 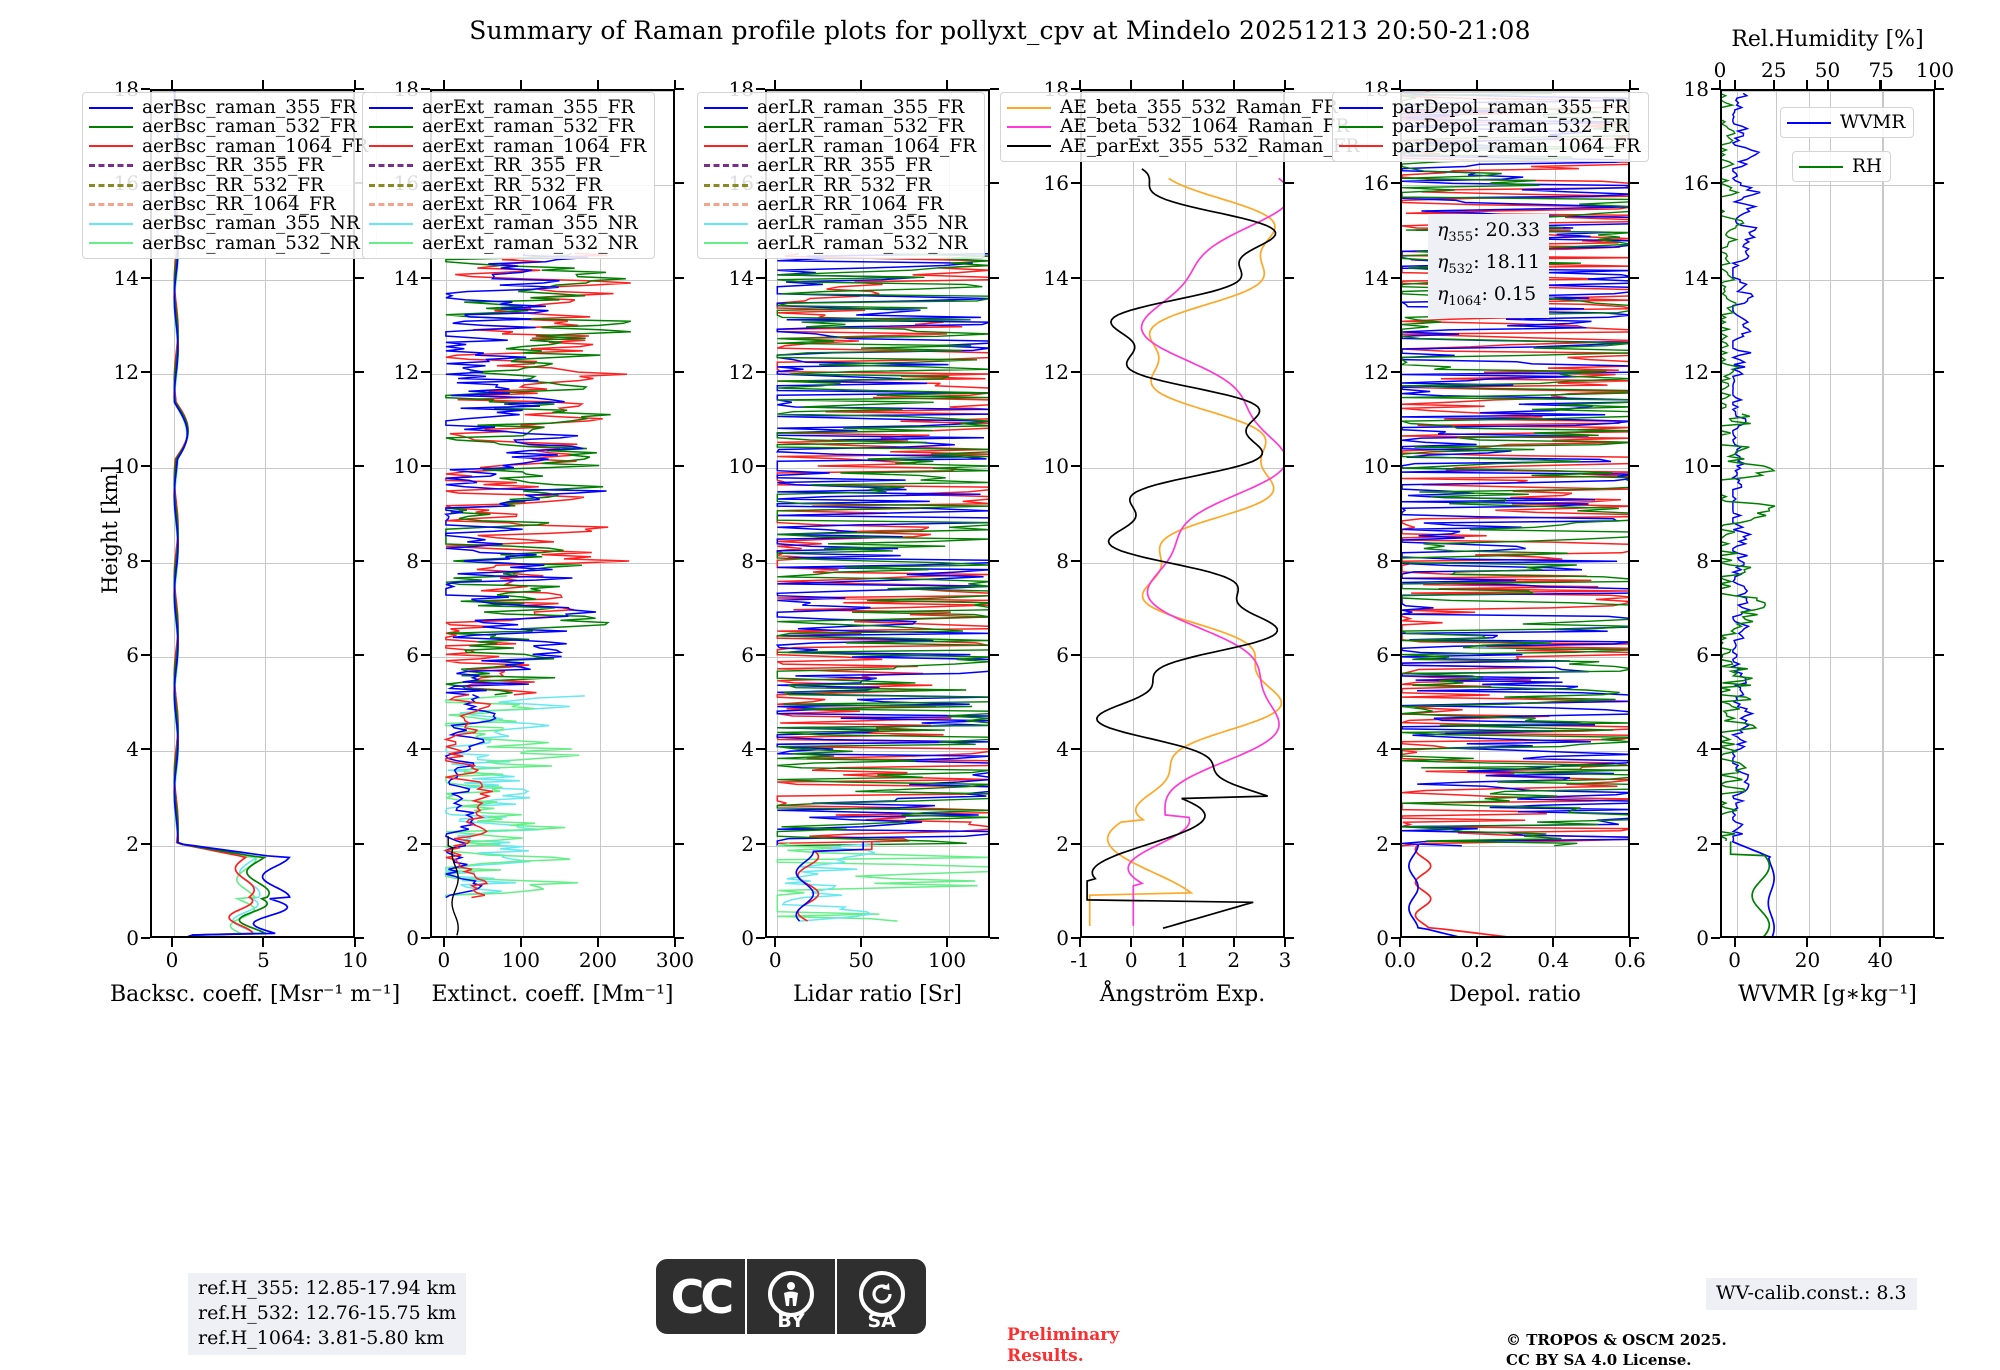 What do you see at coordinates (228, 204) in the screenshot?
I see `legend-item: aerBsc_RR_1064_FR` at bounding box center [228, 204].